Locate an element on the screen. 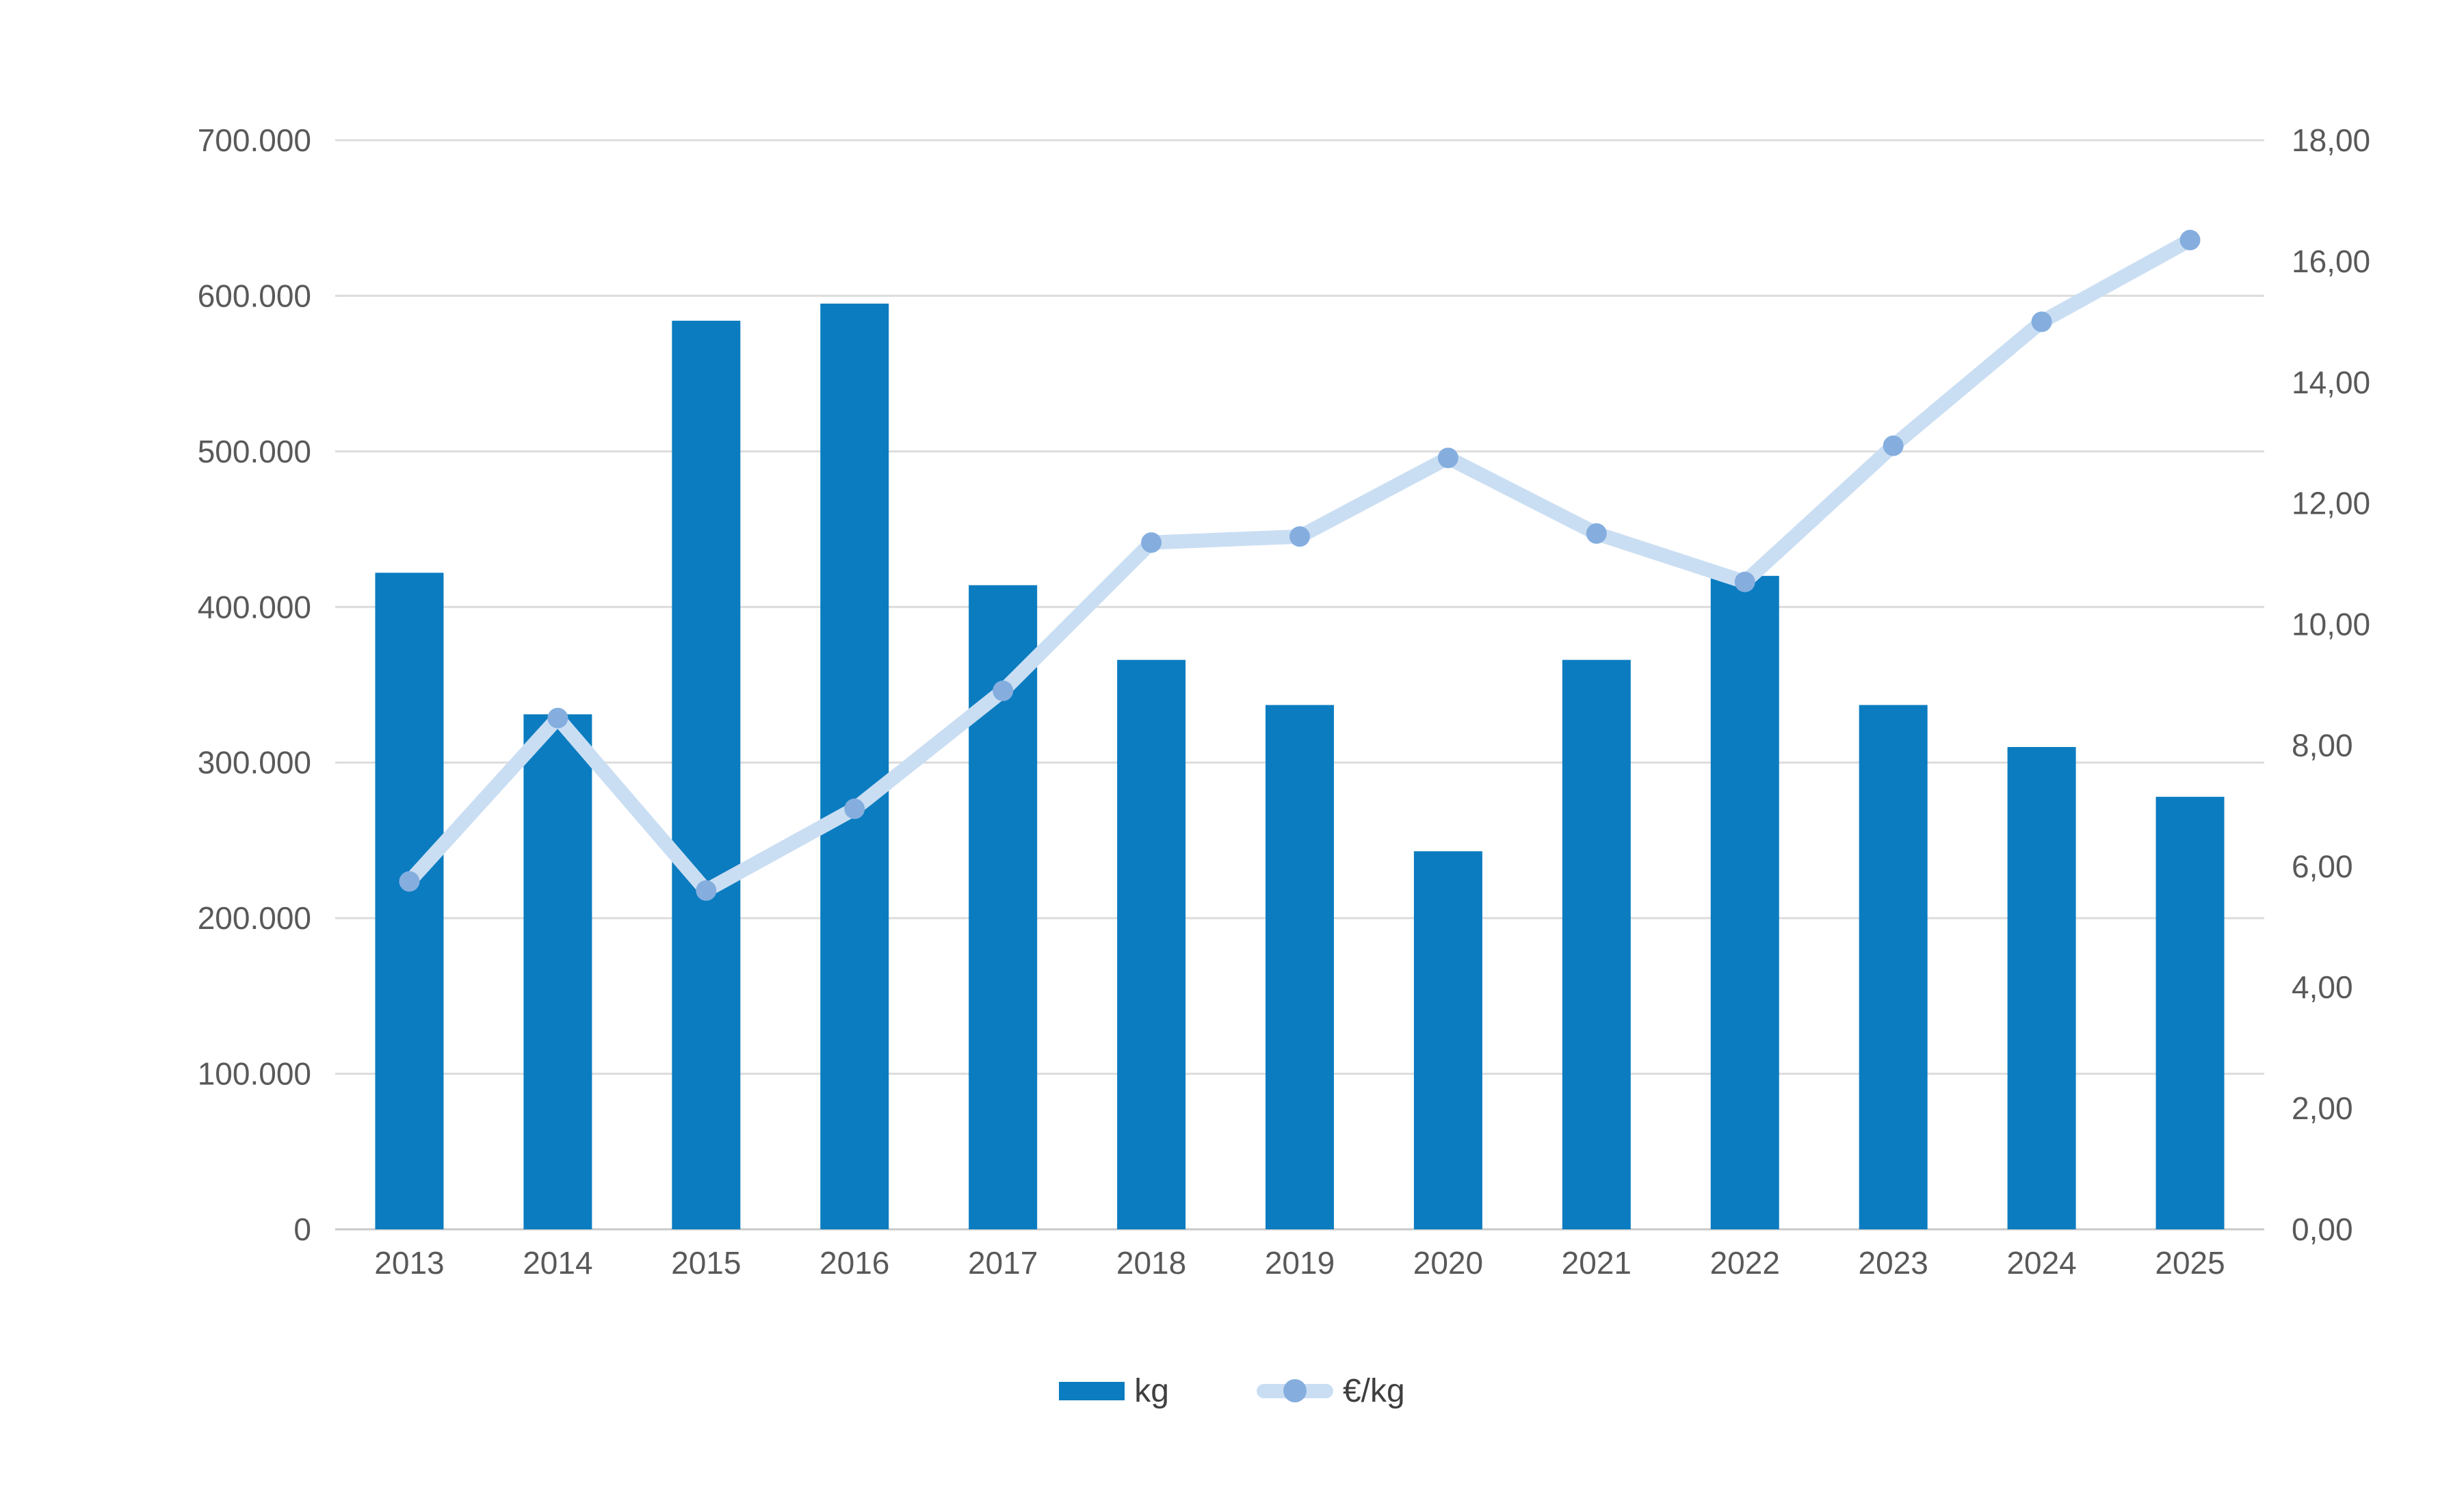 The height and width of the screenshot is (1505, 2464). line-marker-2024 is located at coordinates (2041, 321).